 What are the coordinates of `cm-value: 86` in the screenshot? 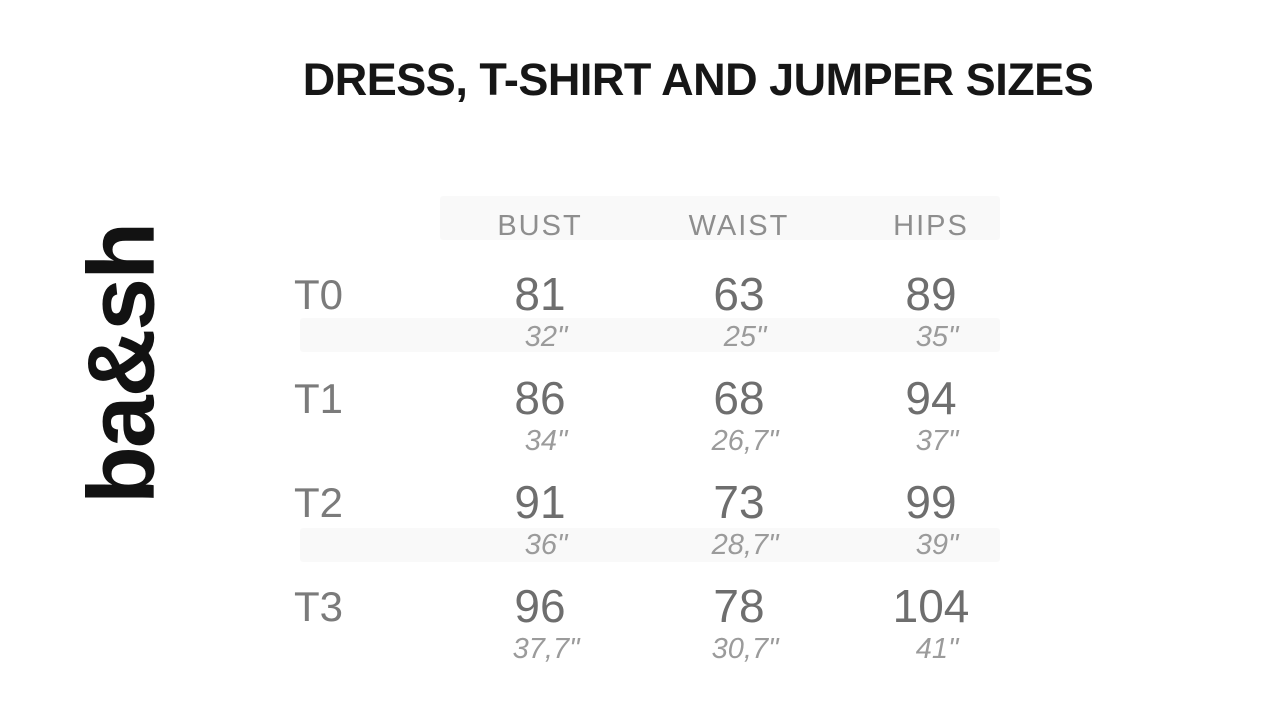 It's located at (540, 398).